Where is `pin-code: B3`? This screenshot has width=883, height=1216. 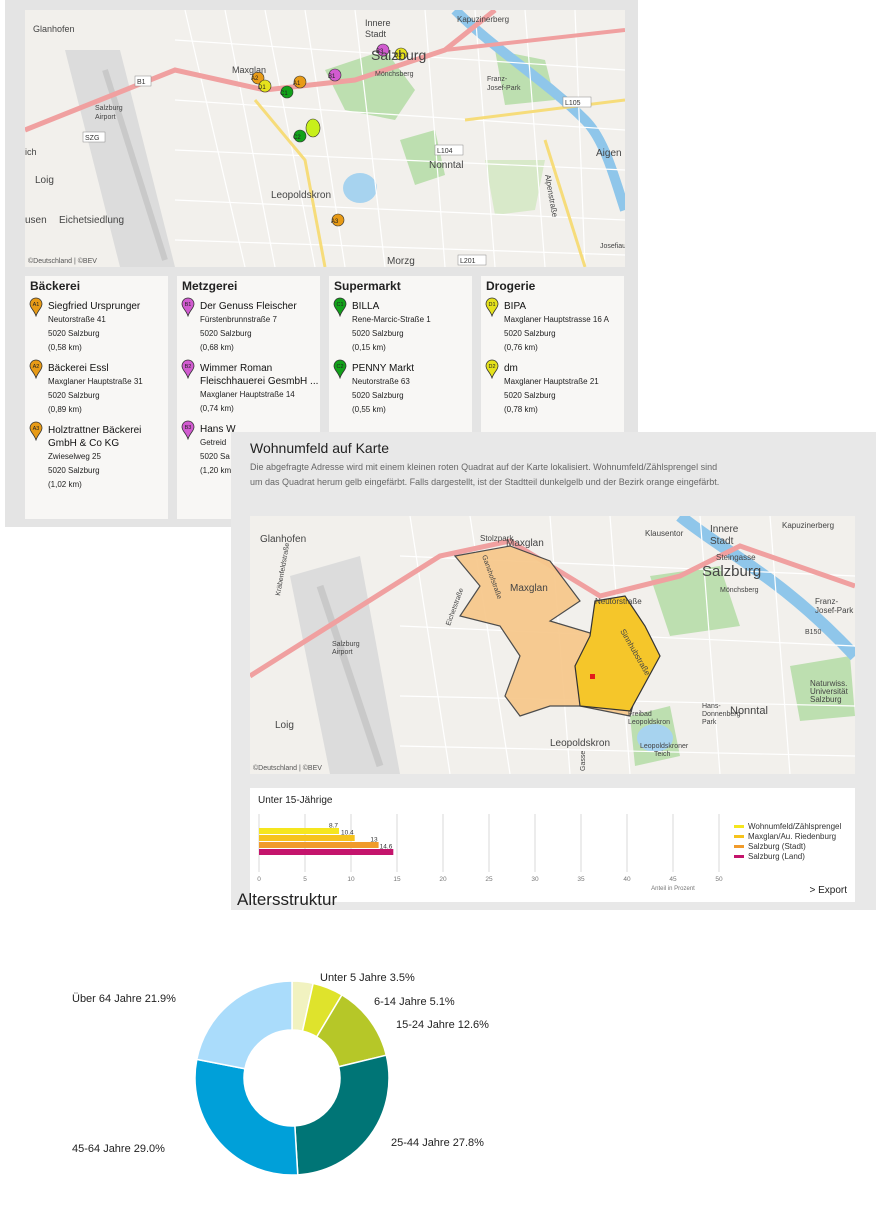
pin-code: B3 is located at coordinates (188, 428).